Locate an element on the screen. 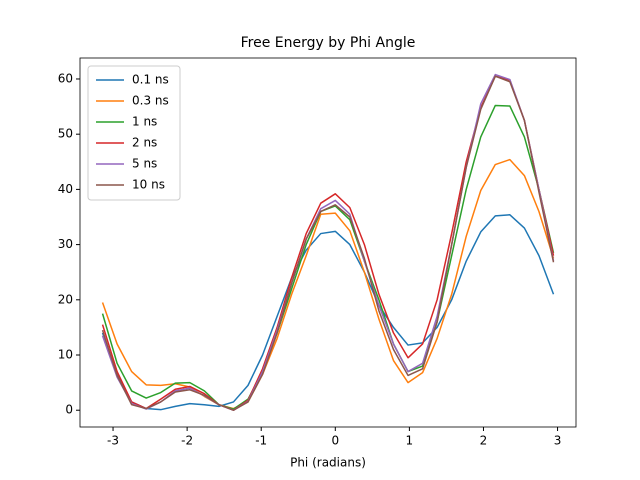  x-tick-label: 3 is located at coordinates (558, 441).